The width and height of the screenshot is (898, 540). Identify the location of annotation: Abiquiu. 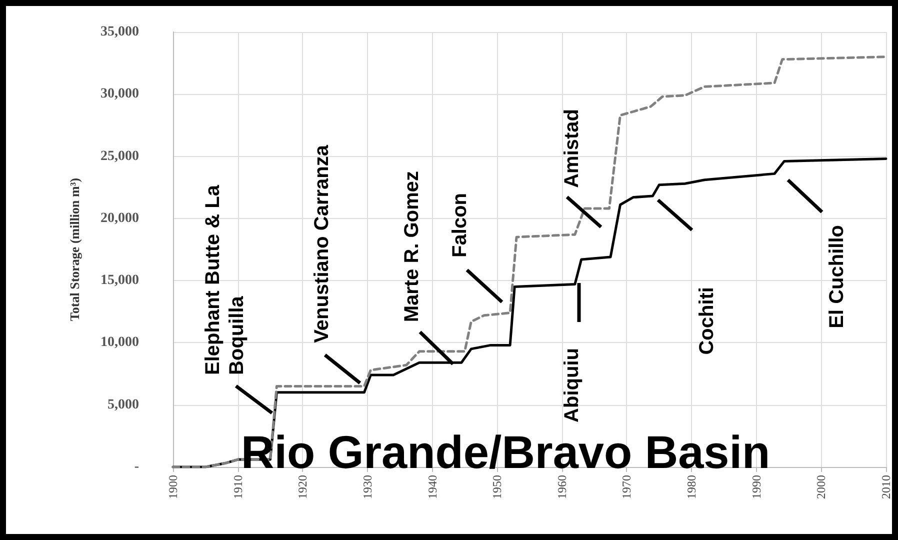
(572, 385).